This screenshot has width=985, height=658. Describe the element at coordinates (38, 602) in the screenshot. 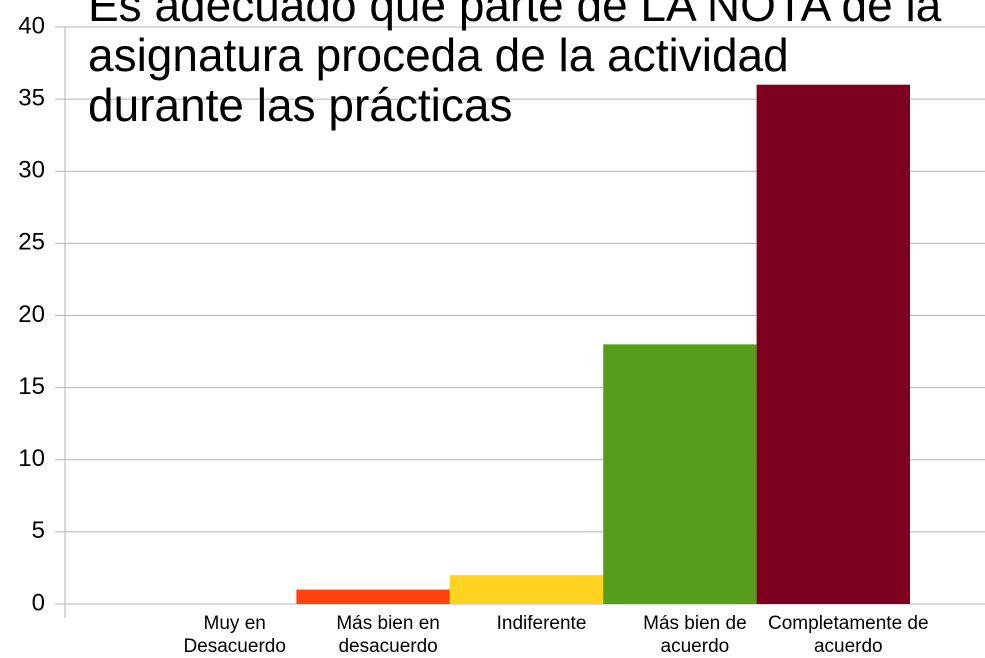

I see `y-tick-label: 0` at that location.